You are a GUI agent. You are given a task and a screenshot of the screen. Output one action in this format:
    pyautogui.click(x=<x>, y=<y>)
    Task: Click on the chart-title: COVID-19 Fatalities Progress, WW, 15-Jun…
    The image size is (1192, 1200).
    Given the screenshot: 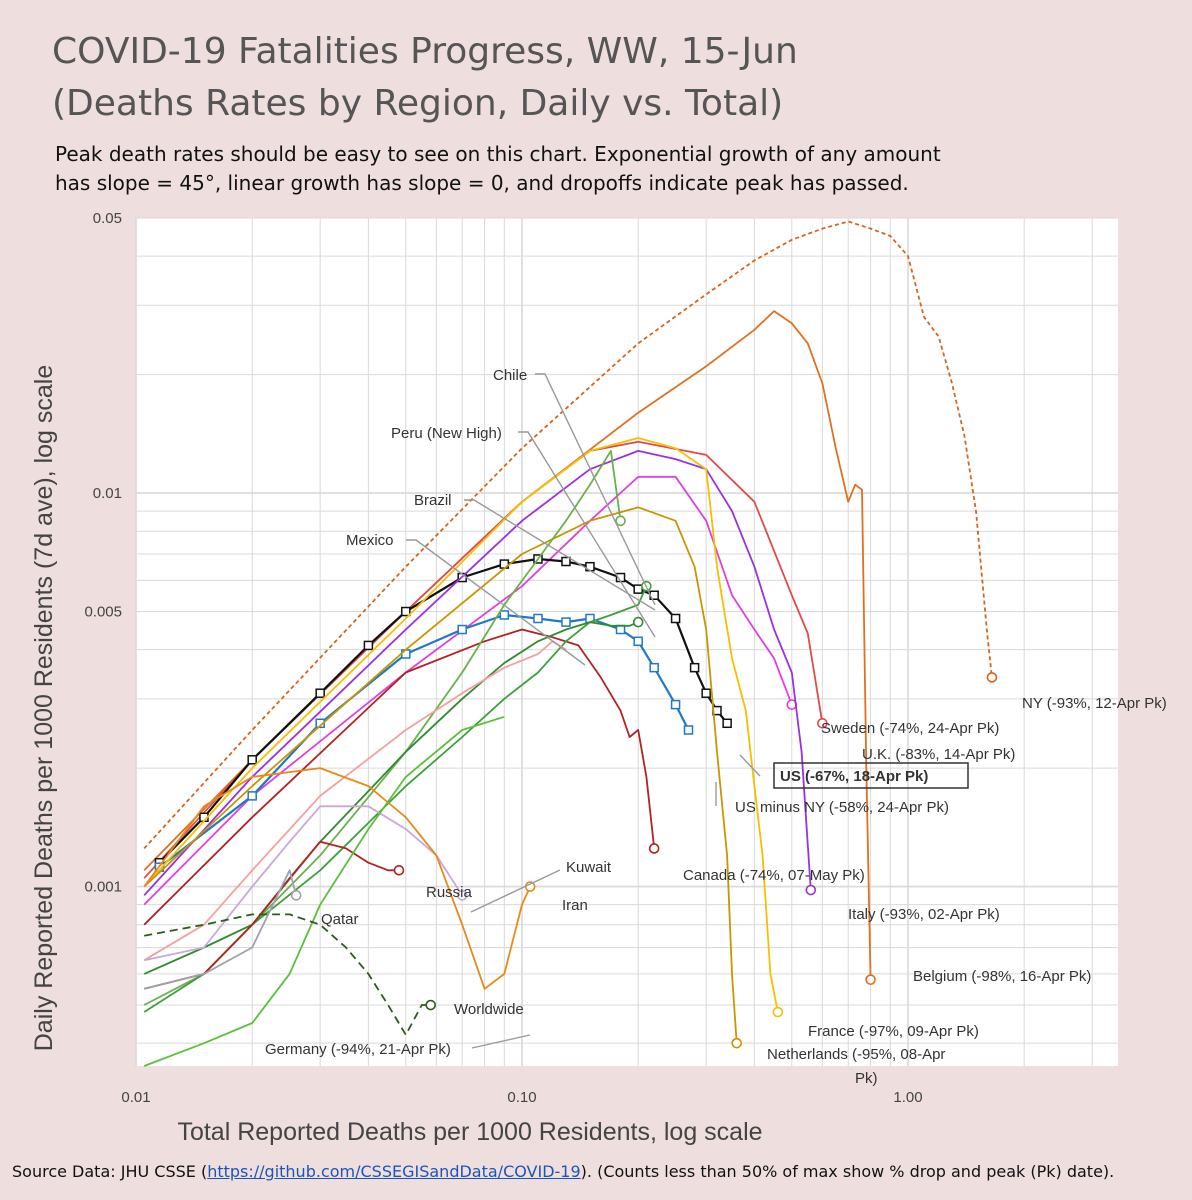 What is the action you would take?
    pyautogui.click(x=425, y=78)
    